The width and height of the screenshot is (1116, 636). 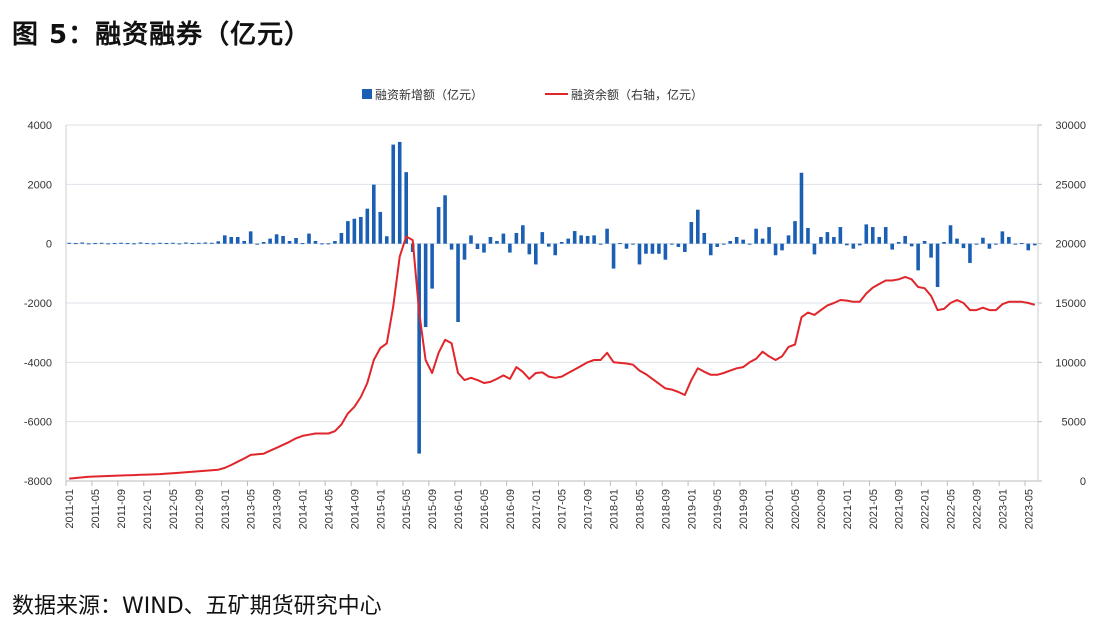 What do you see at coordinates (38, 363) in the screenshot?
I see `y-left-tick-label: -4000` at bounding box center [38, 363].